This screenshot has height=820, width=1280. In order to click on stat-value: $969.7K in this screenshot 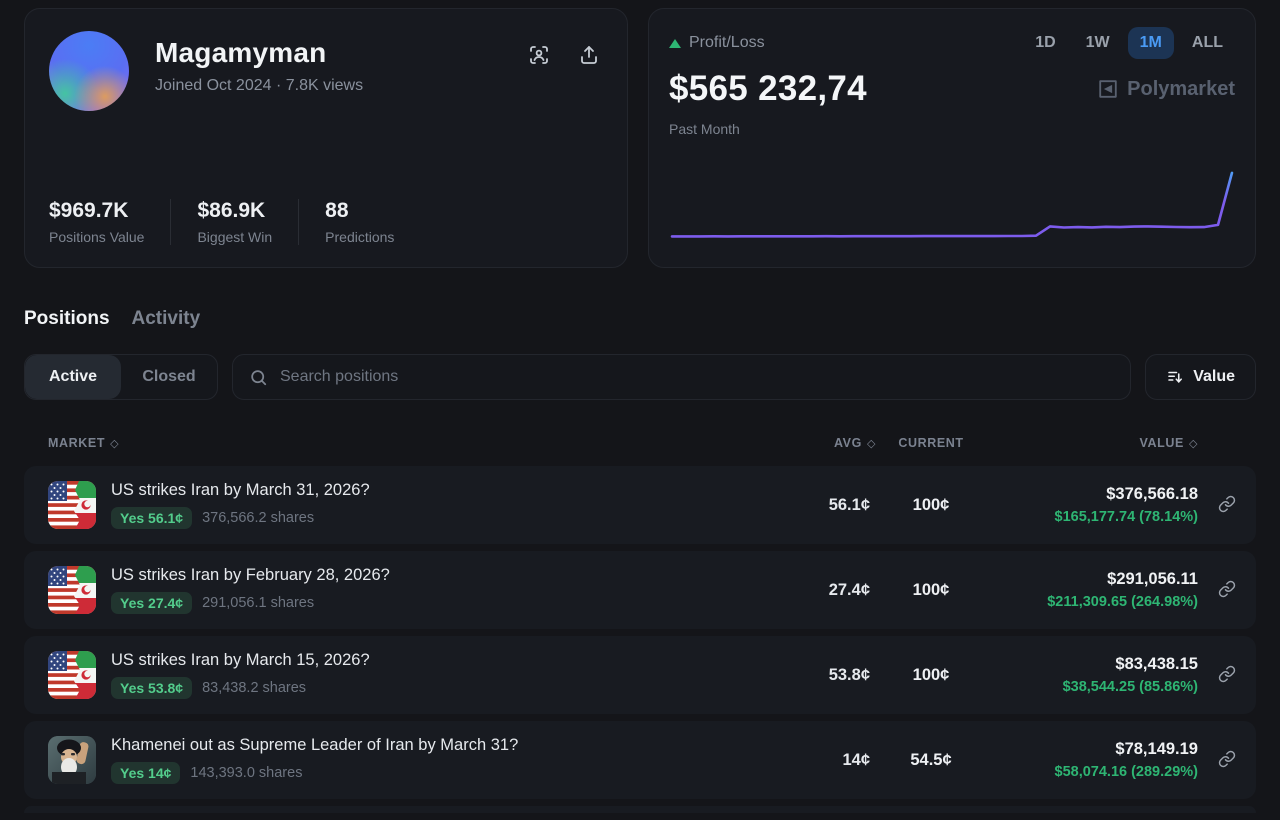, I will do `click(89, 210)`.